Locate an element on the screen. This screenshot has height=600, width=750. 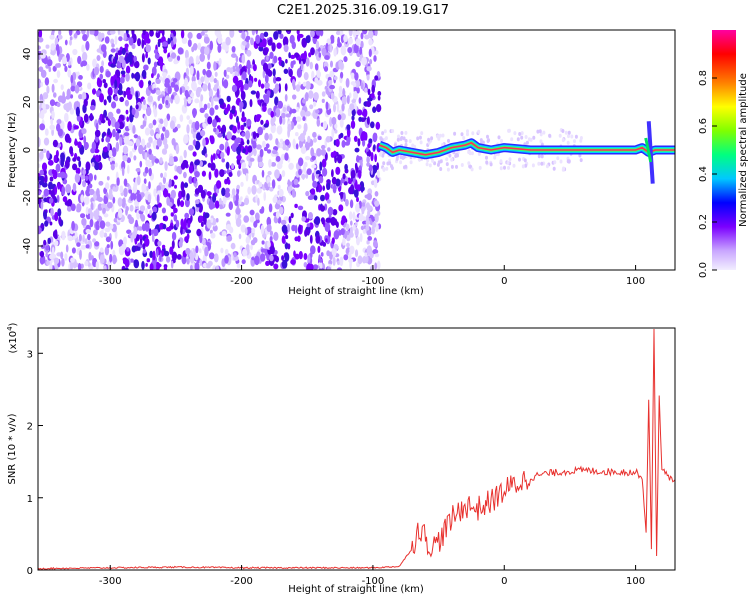
spec-x-tick-label: -200 is located at coordinates (241, 281).